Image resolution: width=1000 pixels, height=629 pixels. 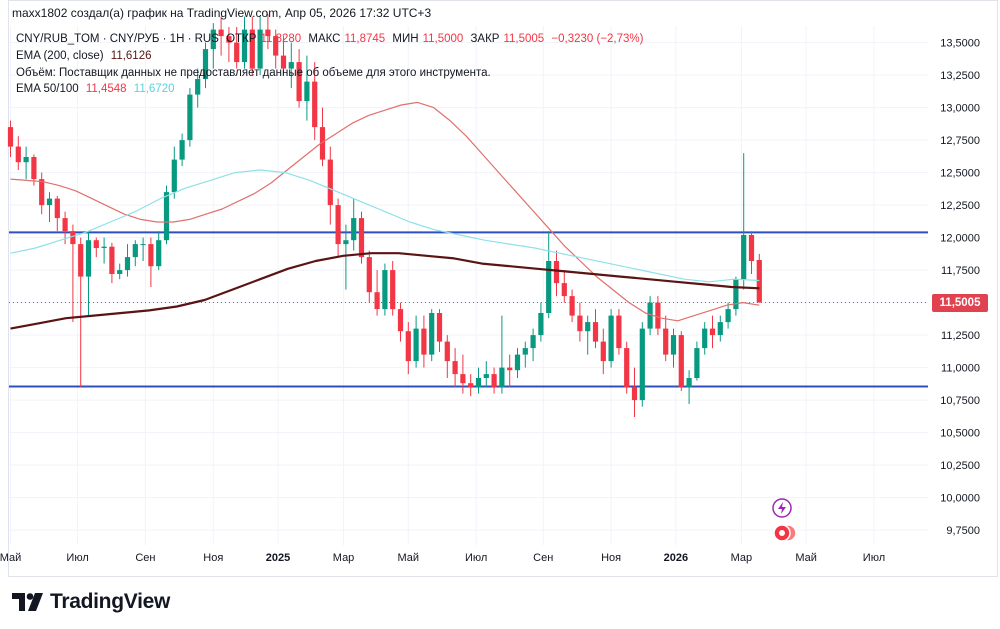 I want to click on ema200-legend: EMA (200, close) 11,6126, so click(x=86, y=56).